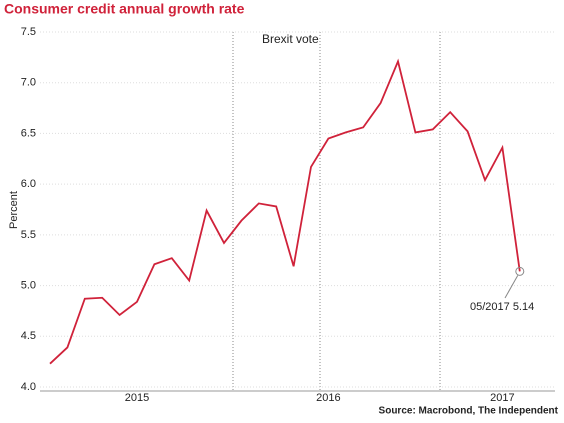 The width and height of the screenshot is (564, 423). Describe the element at coordinates (511, 287) in the screenshot. I see `leader` at that location.